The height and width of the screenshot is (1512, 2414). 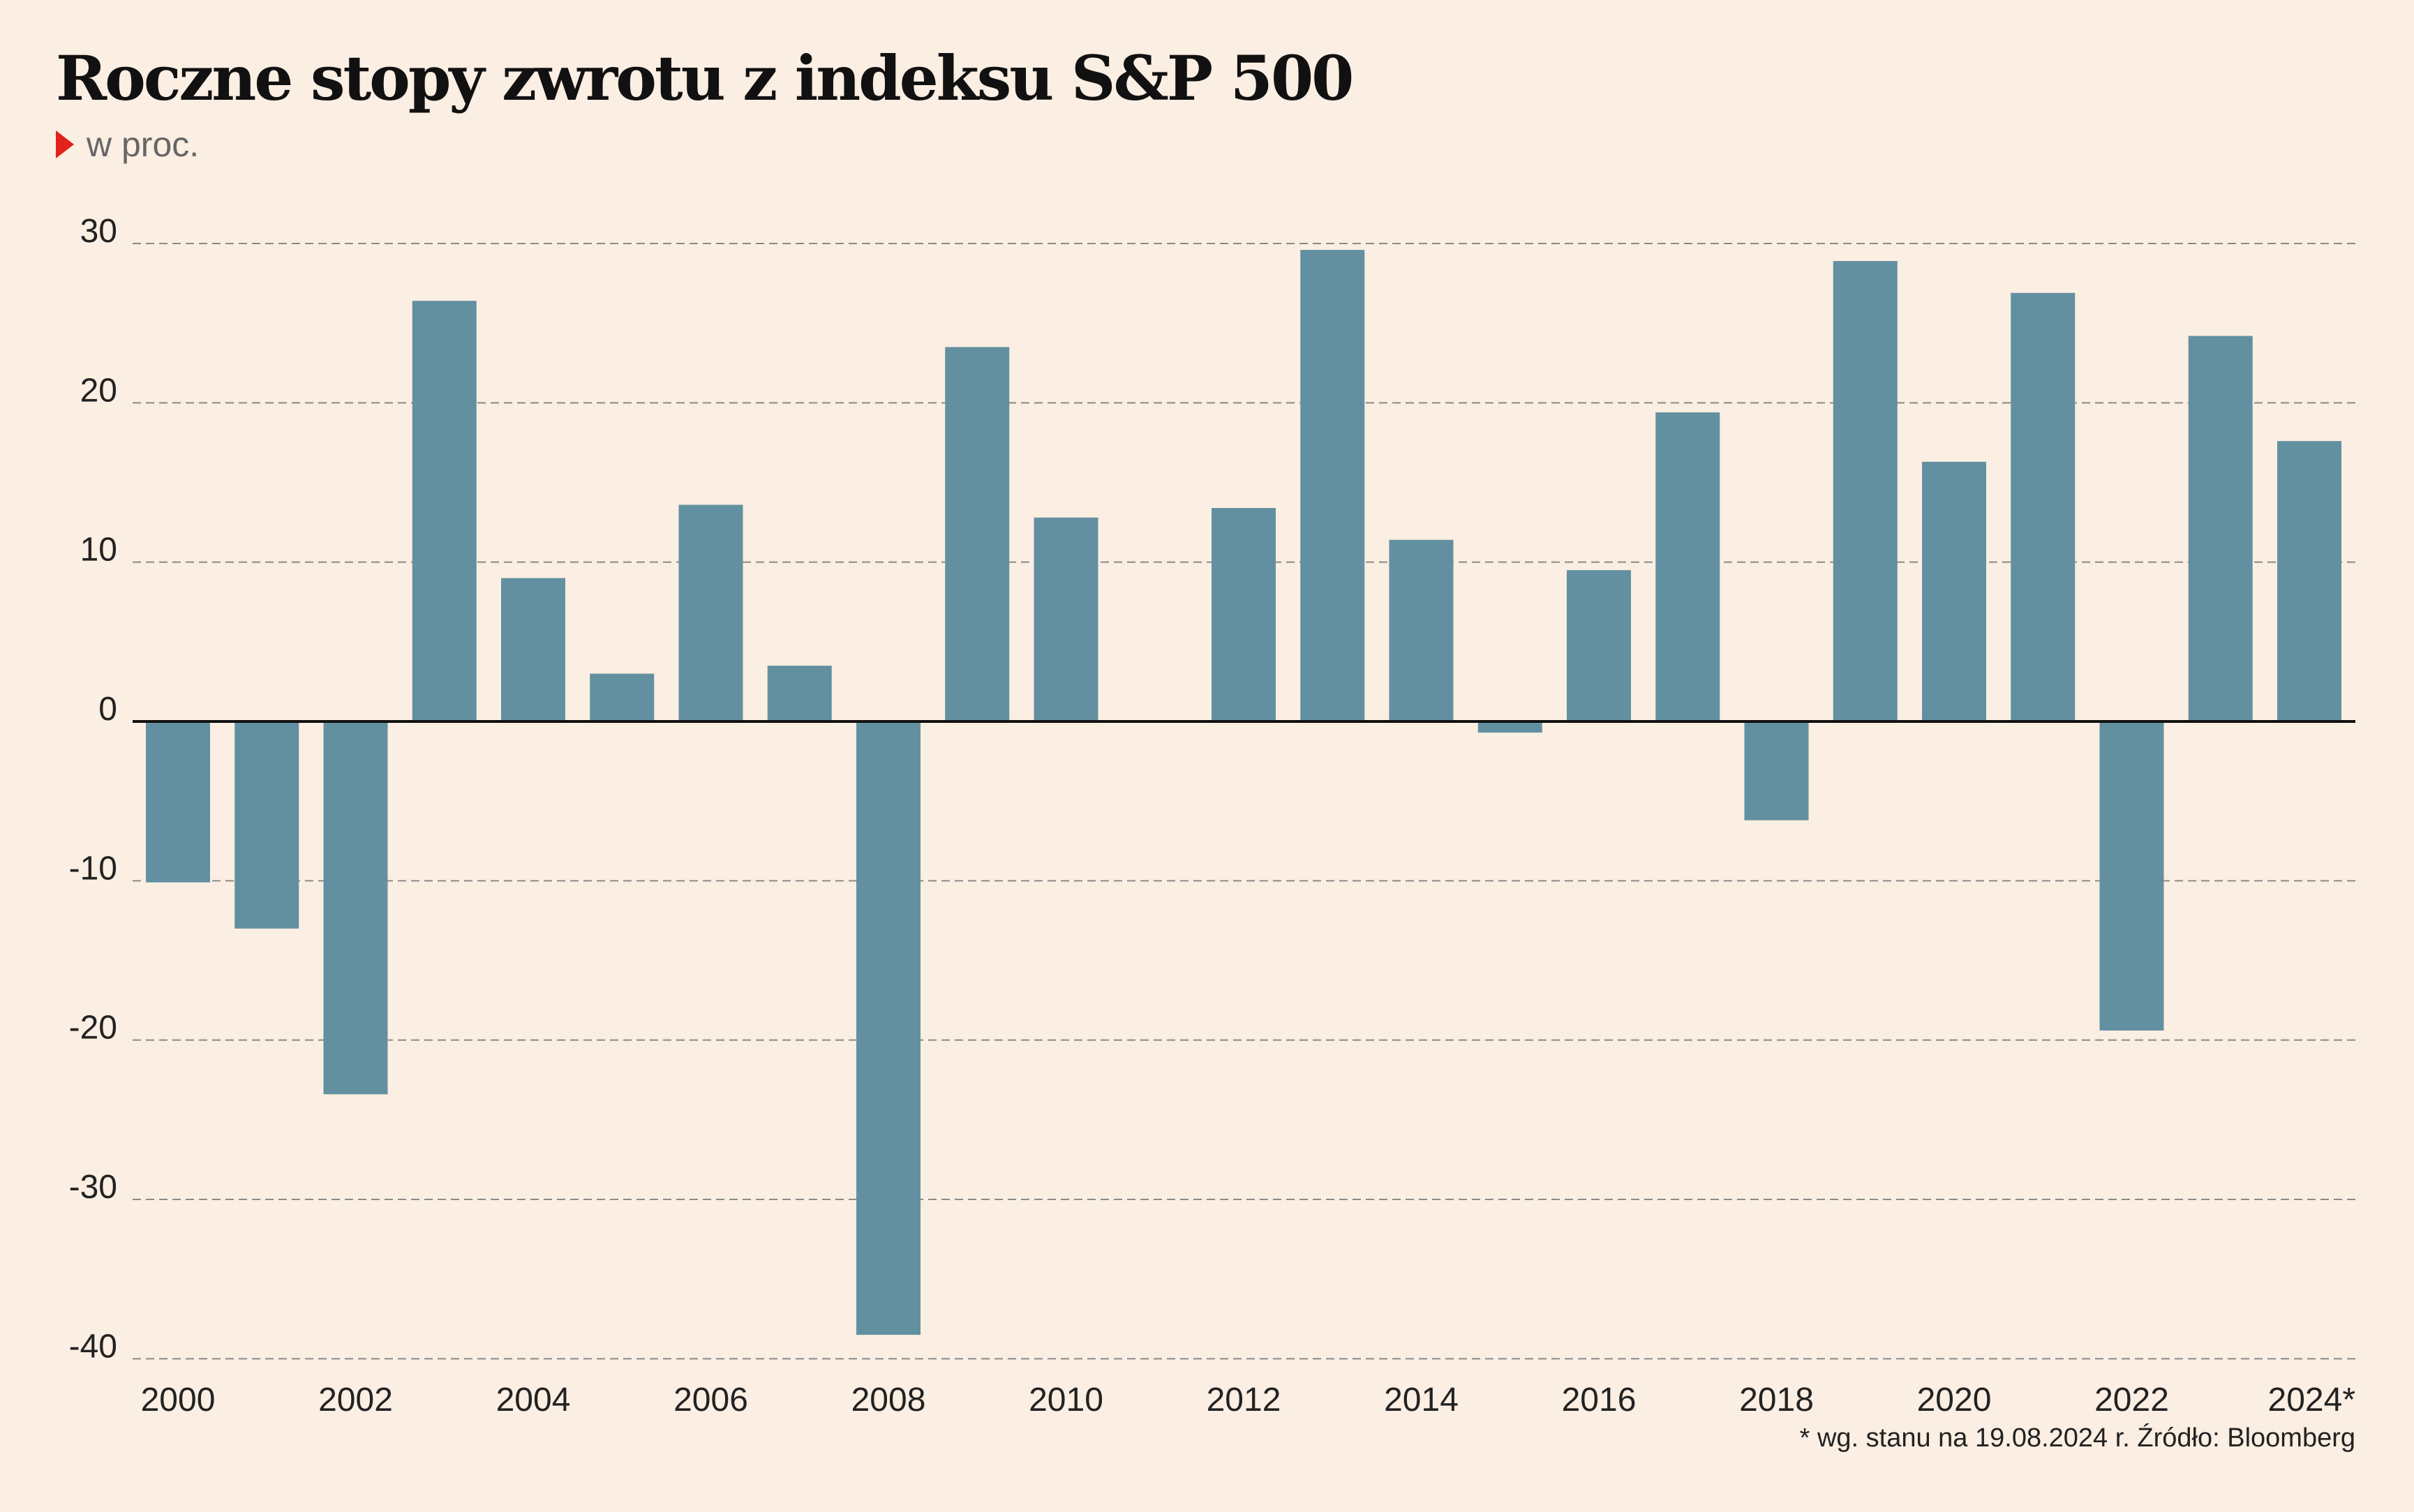 I want to click on y-tick-label: 20, so click(x=99, y=390).